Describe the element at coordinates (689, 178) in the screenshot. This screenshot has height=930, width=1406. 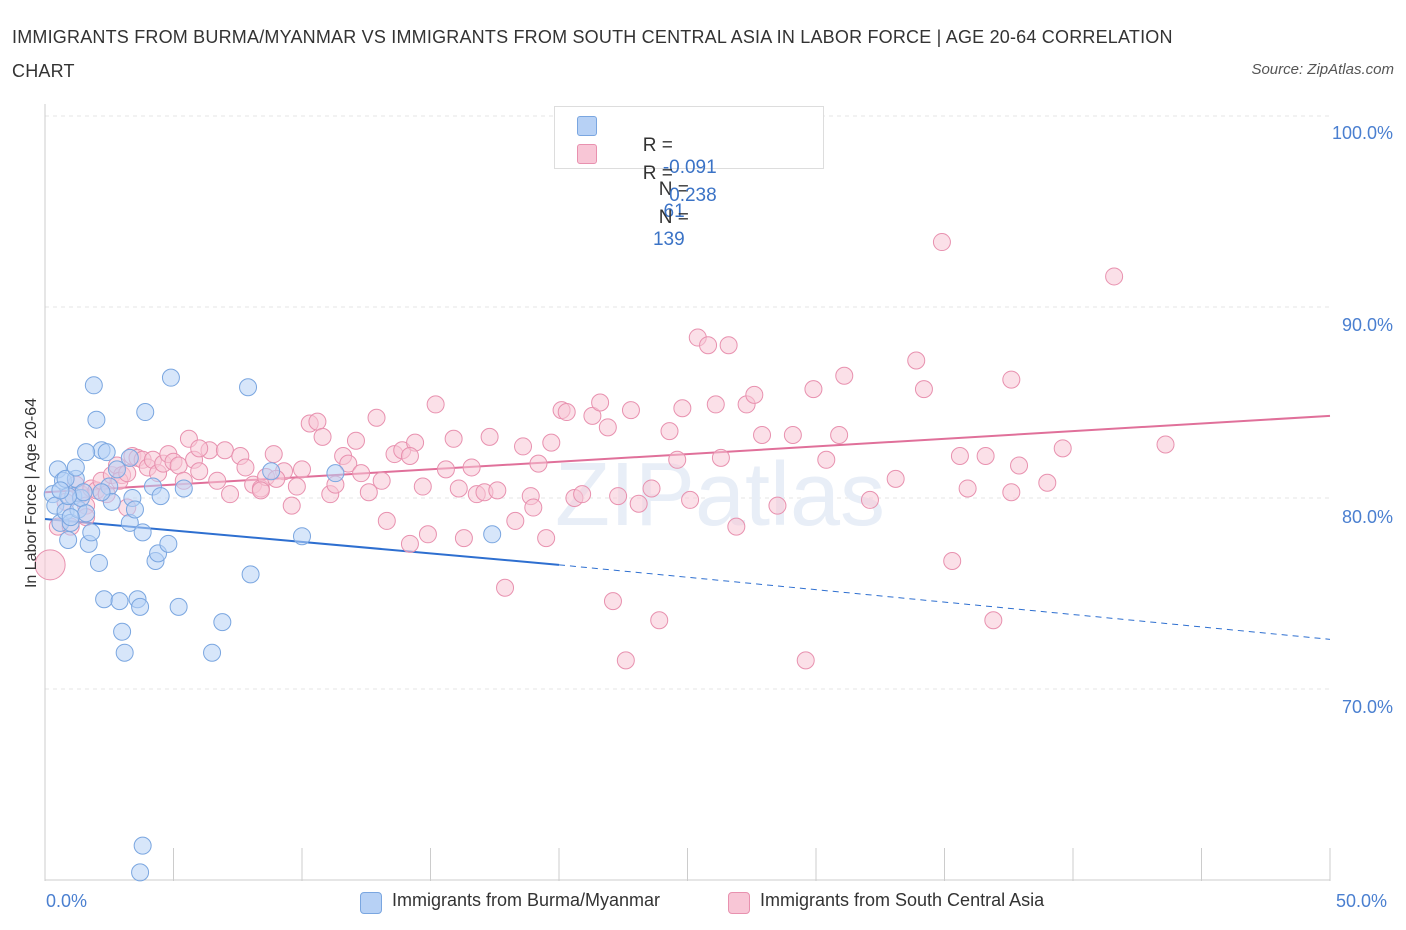
I see `stats-legend: R = -0.091 N = 61 R = 0.238 N = 139` at that location.